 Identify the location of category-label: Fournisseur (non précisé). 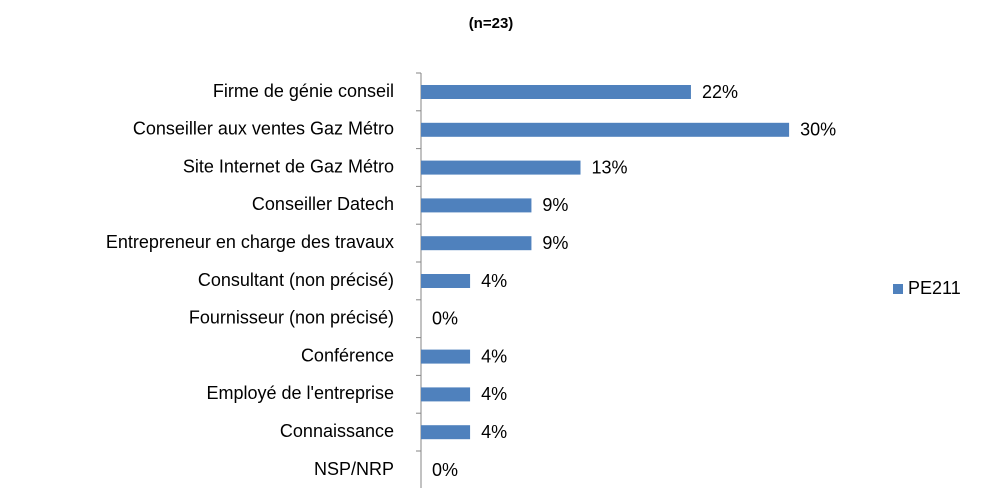
(291, 318).